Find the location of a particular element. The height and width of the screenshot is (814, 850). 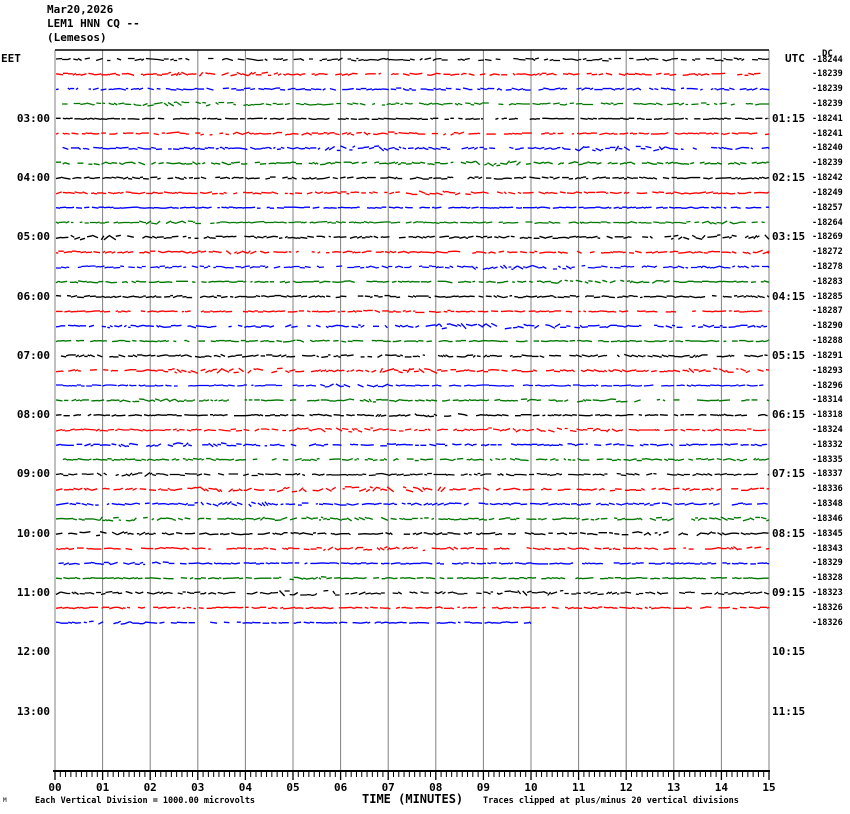

left-timezone-label: EET is located at coordinates (11, 58).